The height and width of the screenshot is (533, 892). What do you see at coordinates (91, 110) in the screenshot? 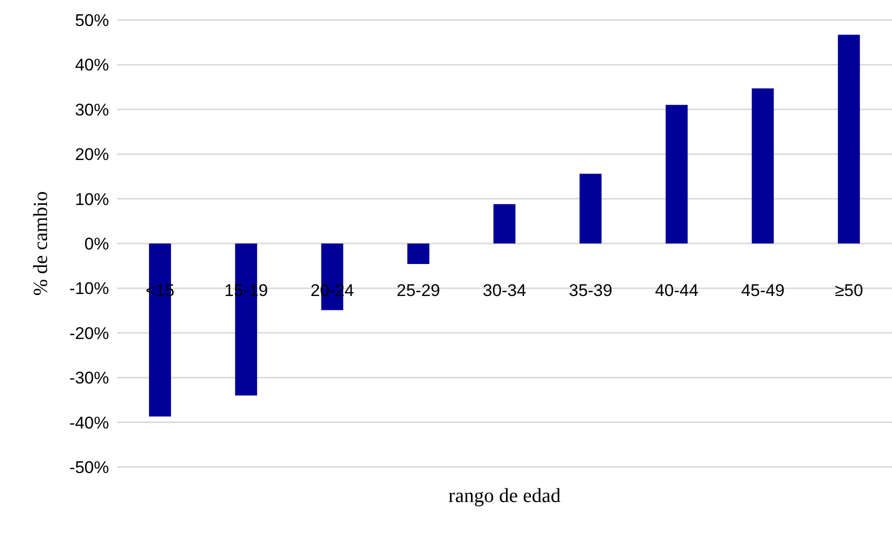
I see `y-tick-label: 30%` at bounding box center [91, 110].